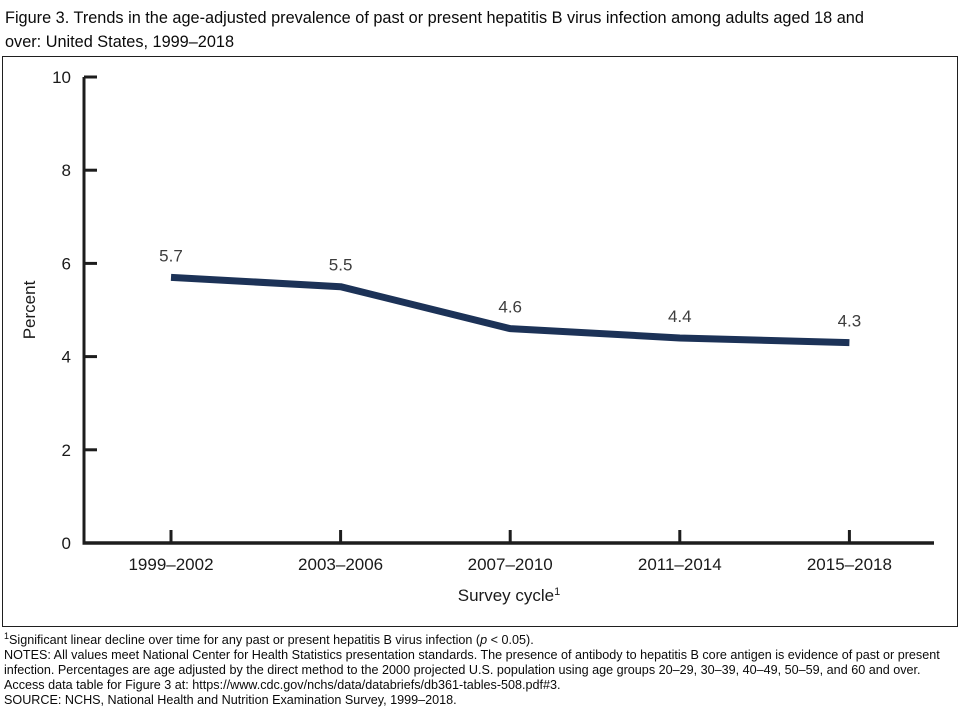 This screenshot has height=720, width=960. Describe the element at coordinates (171, 255) in the screenshot. I see `data-point-label: 5.7` at that location.